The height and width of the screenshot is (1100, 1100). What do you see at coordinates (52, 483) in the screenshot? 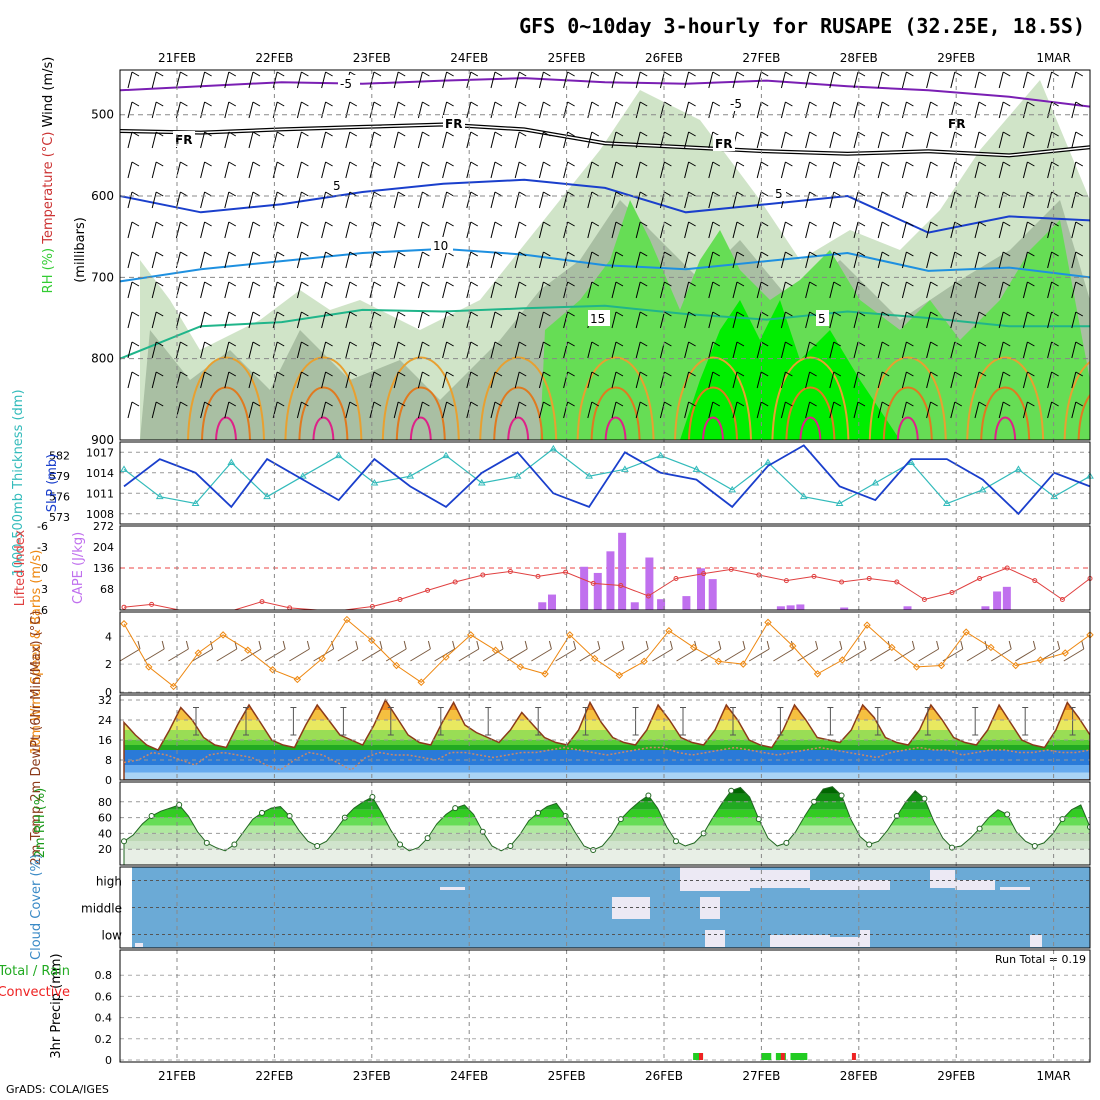
I see `slp-ylabel: SLP (mb)` at bounding box center [52, 483].